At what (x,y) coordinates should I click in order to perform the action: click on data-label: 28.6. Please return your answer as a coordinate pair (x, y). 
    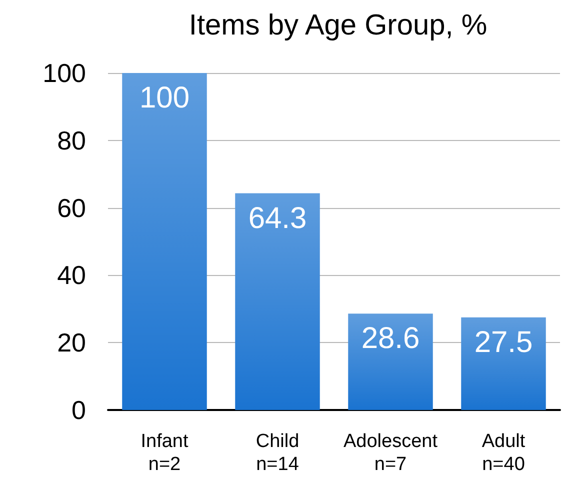
    Looking at the image, I should click on (390, 339).